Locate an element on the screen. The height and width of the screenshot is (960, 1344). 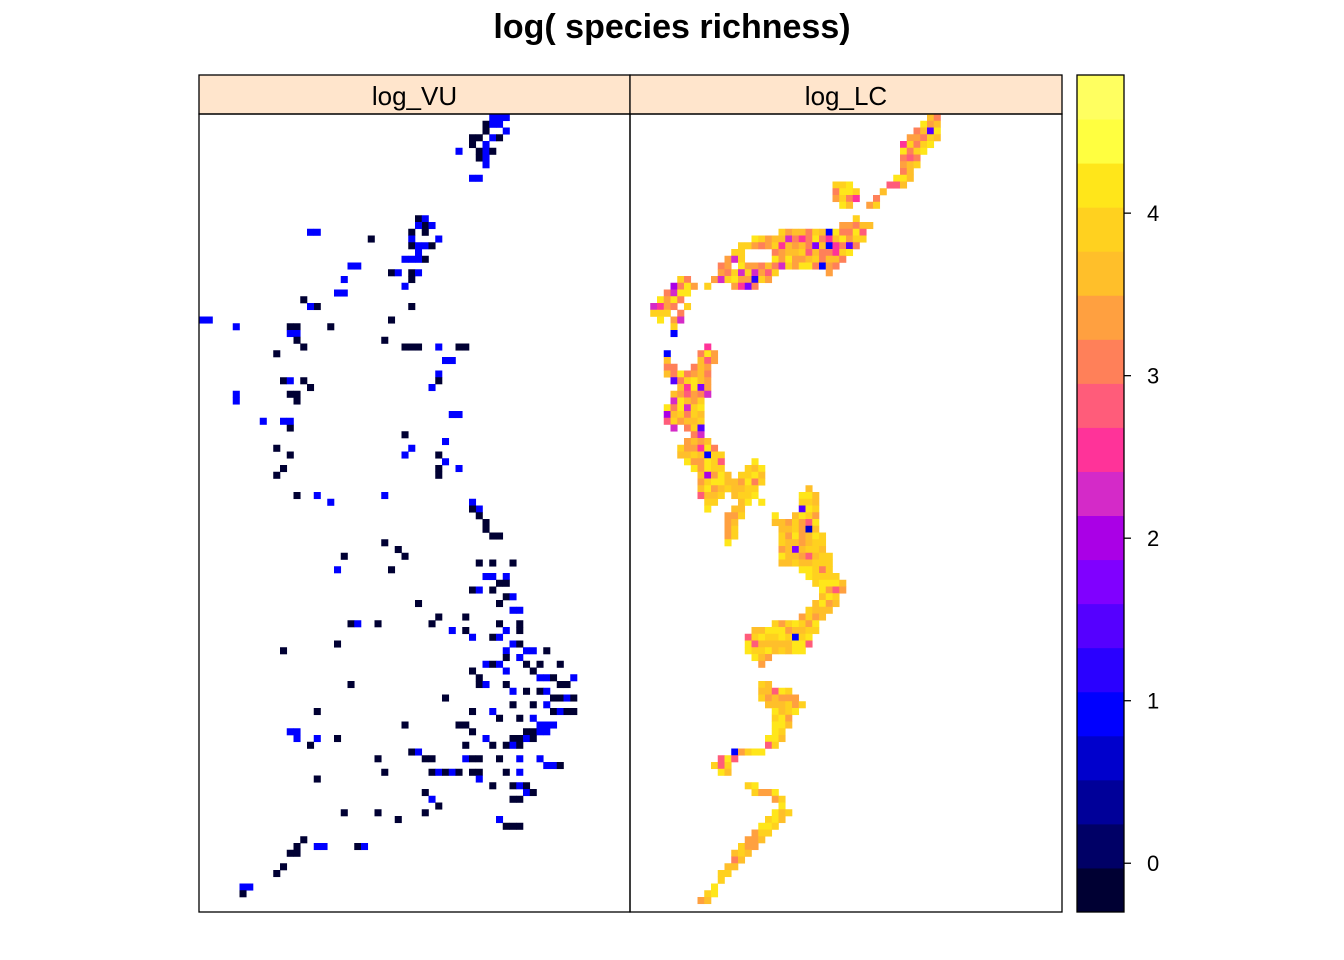
color-key-tick-label: 0 is located at coordinates (1153, 863).